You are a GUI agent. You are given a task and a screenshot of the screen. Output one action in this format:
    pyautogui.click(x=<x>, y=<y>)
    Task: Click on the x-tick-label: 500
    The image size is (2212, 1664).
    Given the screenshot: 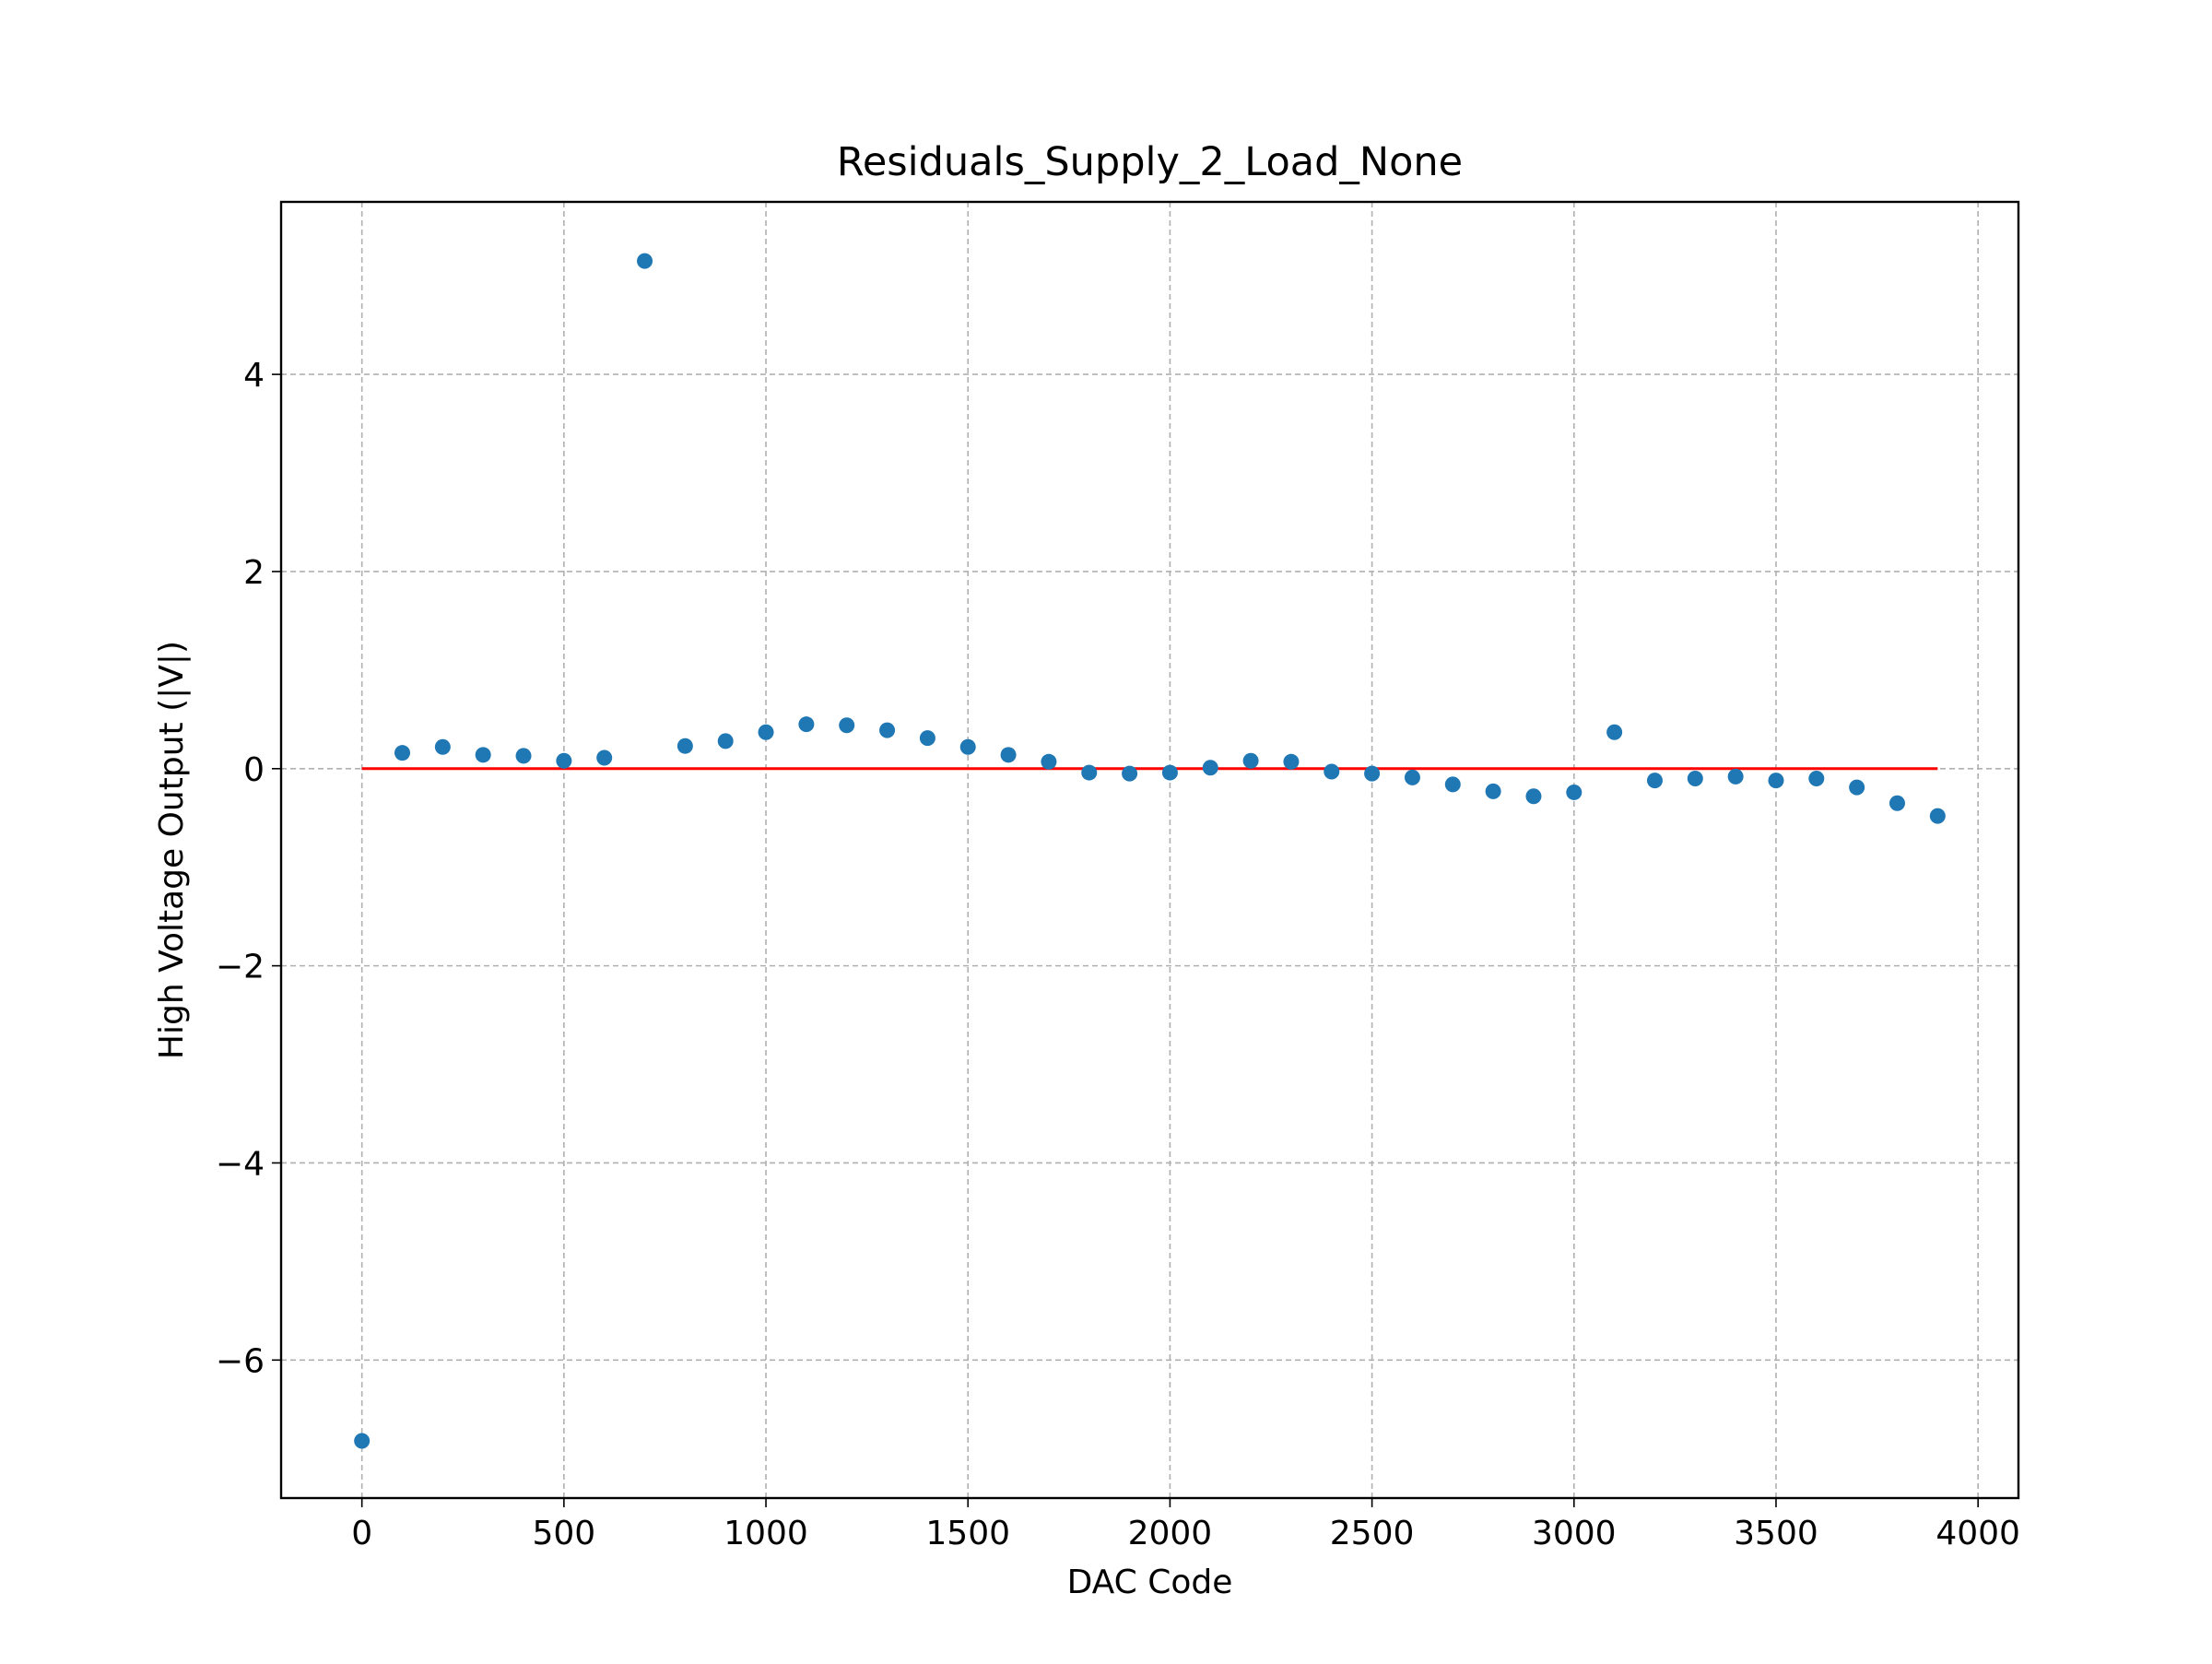 What is the action you would take?
    pyautogui.click(x=564, y=1533)
    